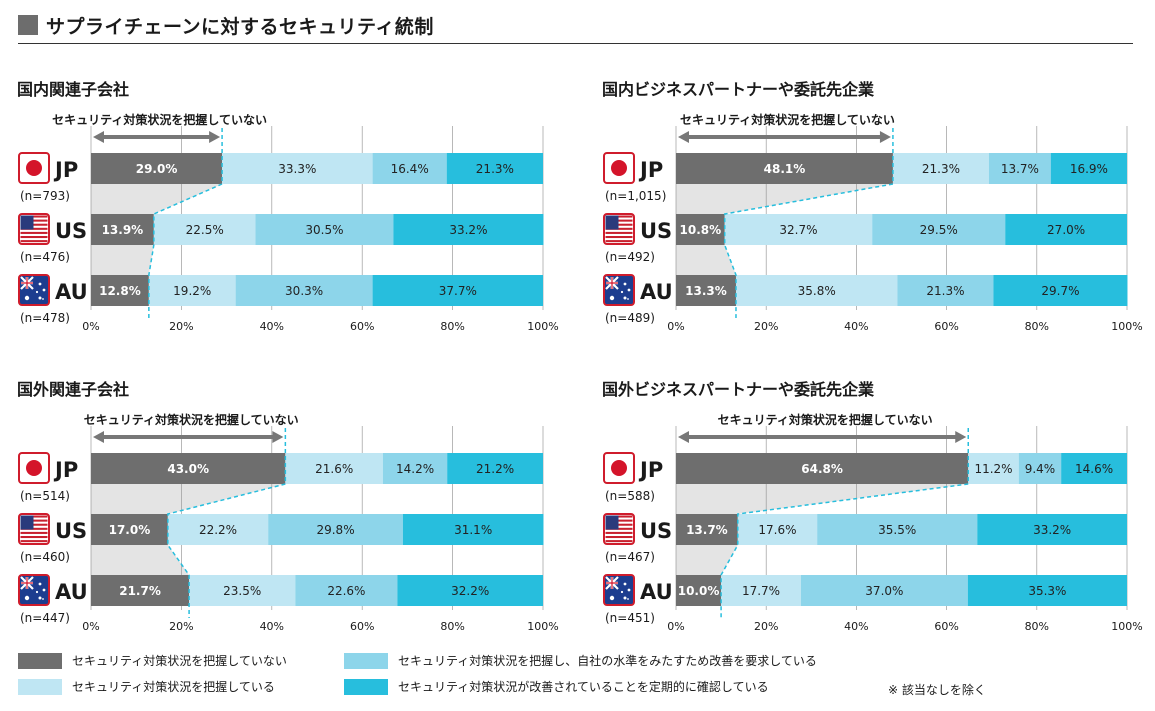 The width and height of the screenshot is (1155, 711). Describe the element at coordinates (707, 530) in the screenshot. I see `data-label: 13.7%` at that location.